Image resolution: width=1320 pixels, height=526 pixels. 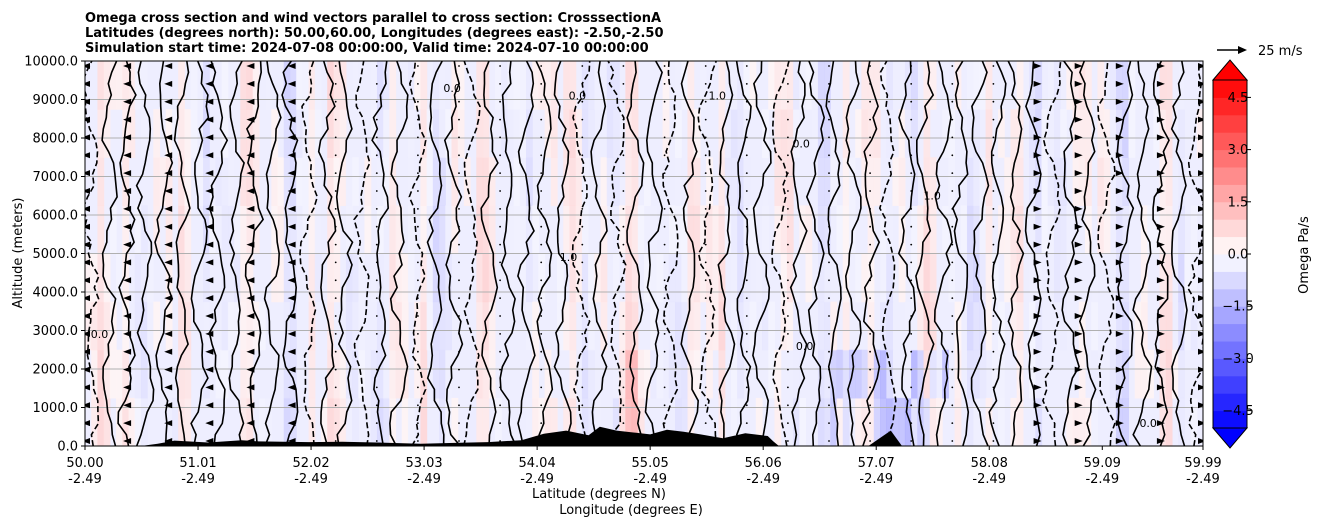 I want to click on x-axis-label-latitude: Latitude (degrees N), so click(x=599, y=494).